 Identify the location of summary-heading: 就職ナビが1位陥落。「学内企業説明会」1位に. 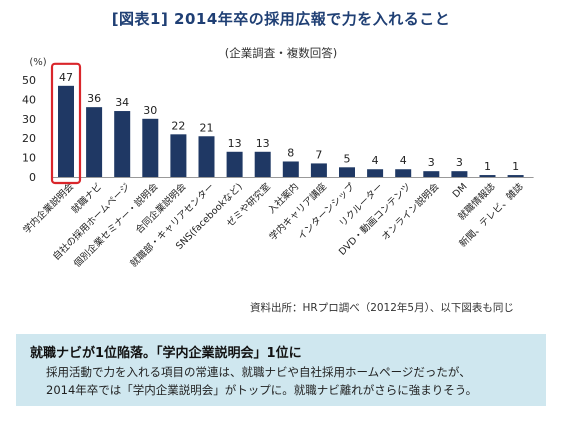
(166, 353).